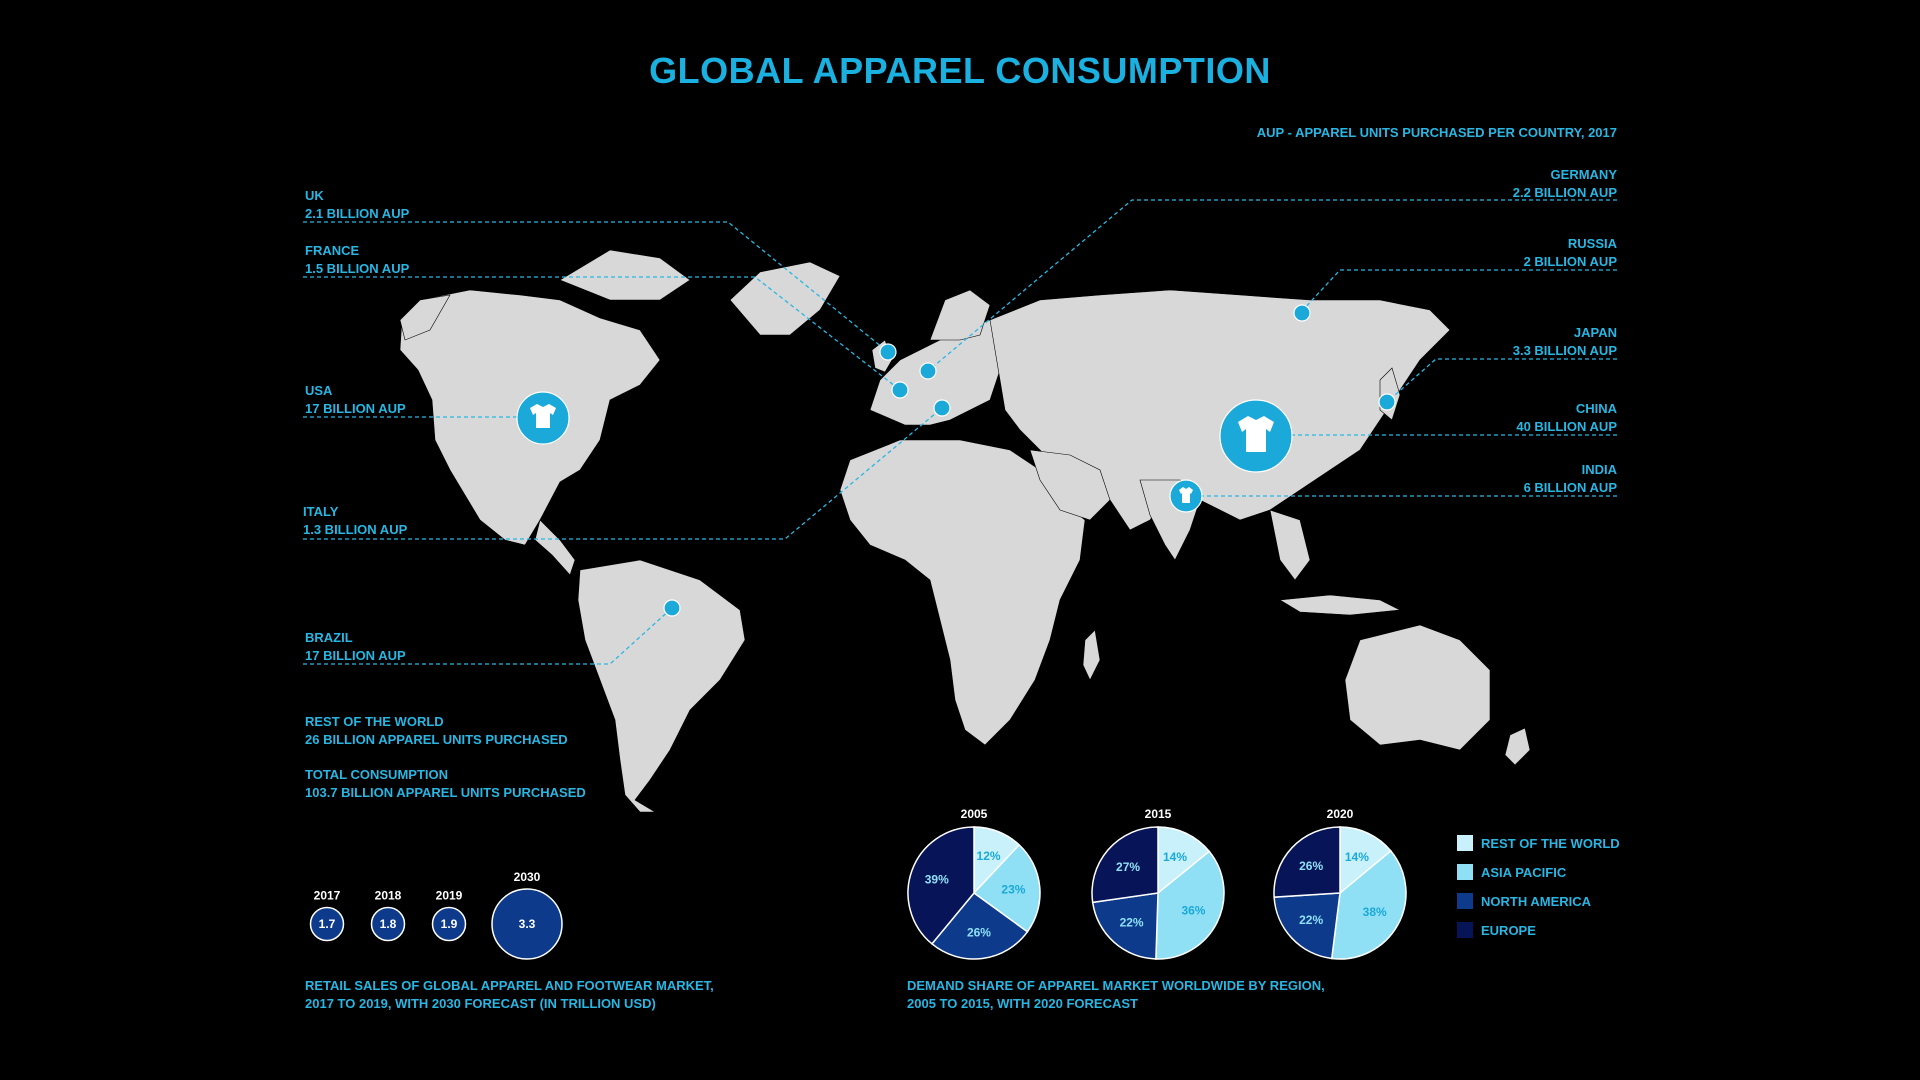 The height and width of the screenshot is (1080, 1920). What do you see at coordinates (1132, 923) in the screenshot?
I see `pie-2015-label-2: 22%` at bounding box center [1132, 923].